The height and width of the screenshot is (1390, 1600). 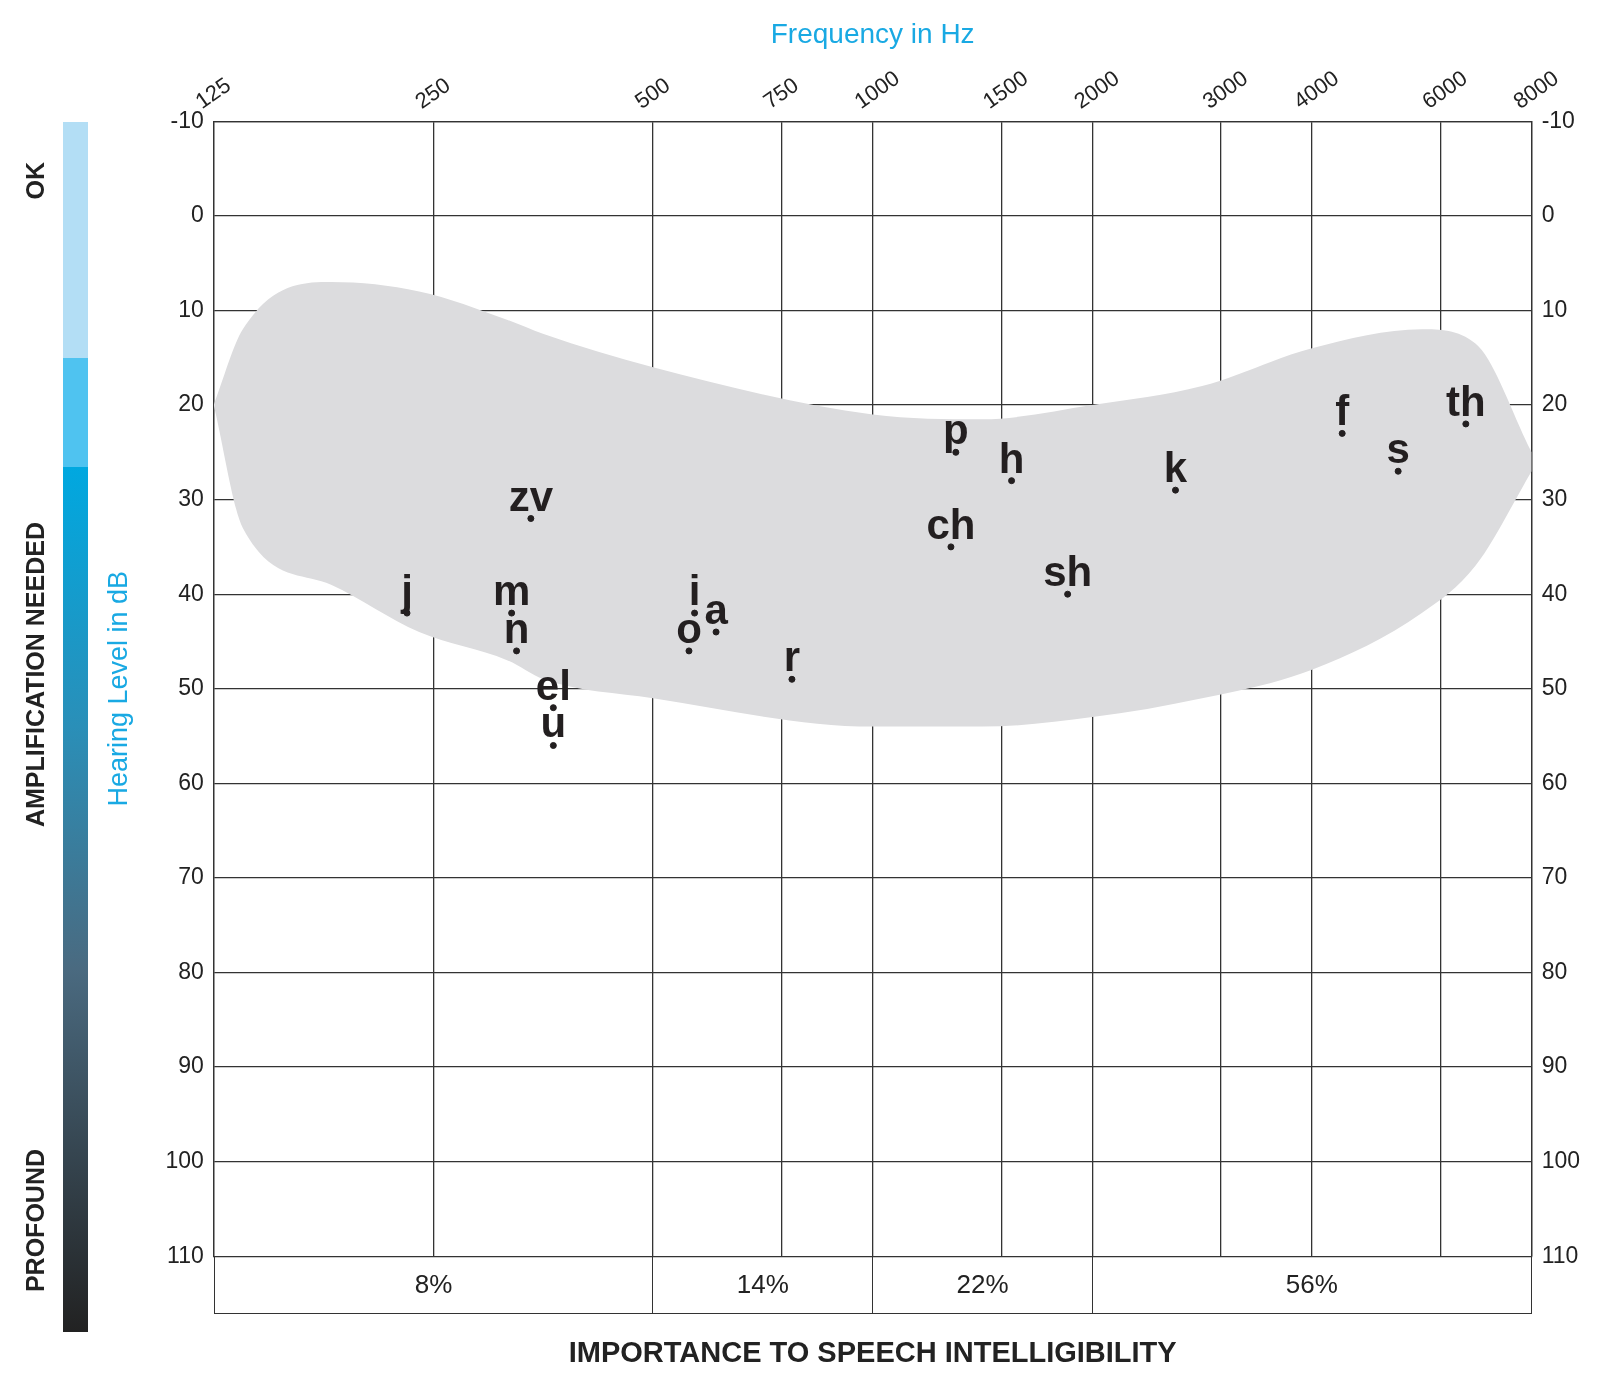 I want to click on x-tick-label: 4000, so click(x=1316, y=89).